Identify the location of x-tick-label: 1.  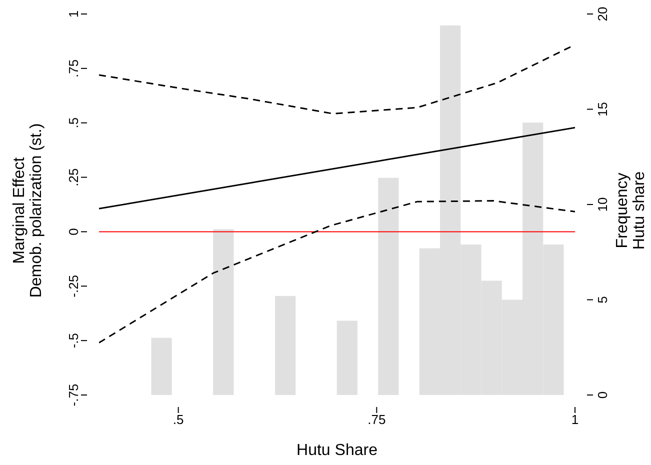
(575, 420).